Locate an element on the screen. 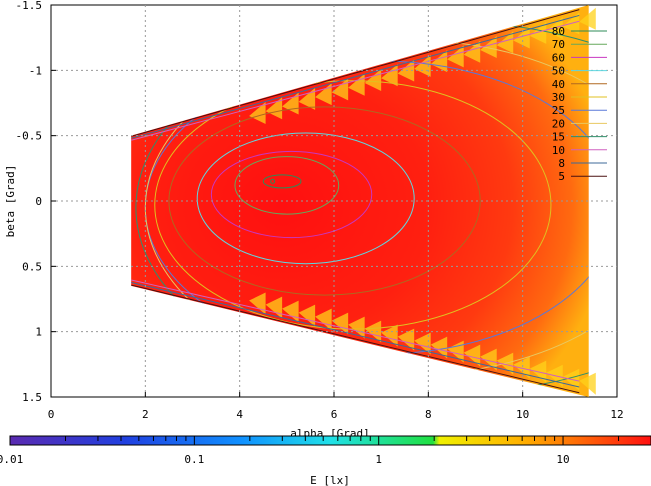 The width and height of the screenshot is (651, 486). legend-label: 60 is located at coordinates (558, 57).